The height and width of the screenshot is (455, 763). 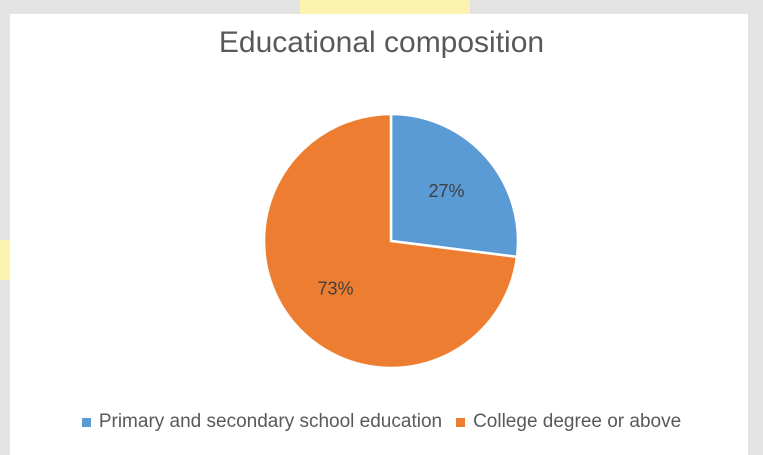 I want to click on background-highlight-left, so click(x=5, y=260).